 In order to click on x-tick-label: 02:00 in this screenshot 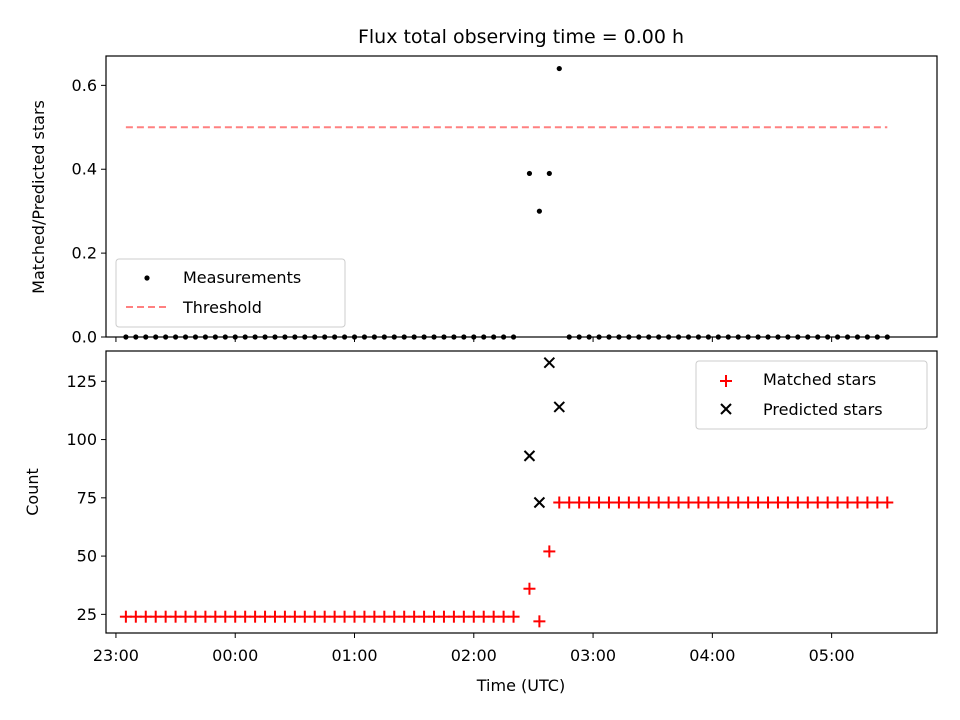, I will do `click(474, 655)`.